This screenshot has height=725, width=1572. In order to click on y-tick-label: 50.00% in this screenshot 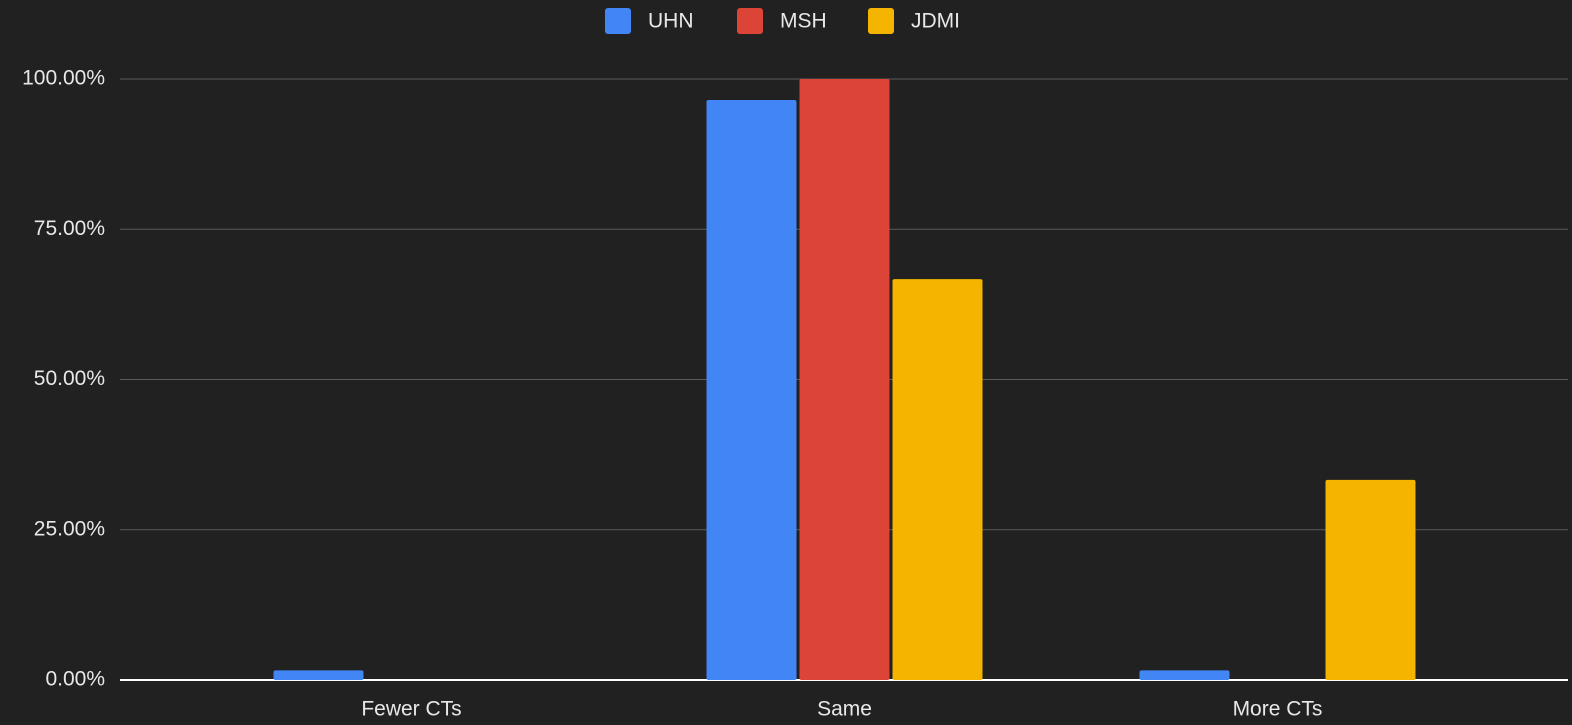, I will do `click(69, 378)`.